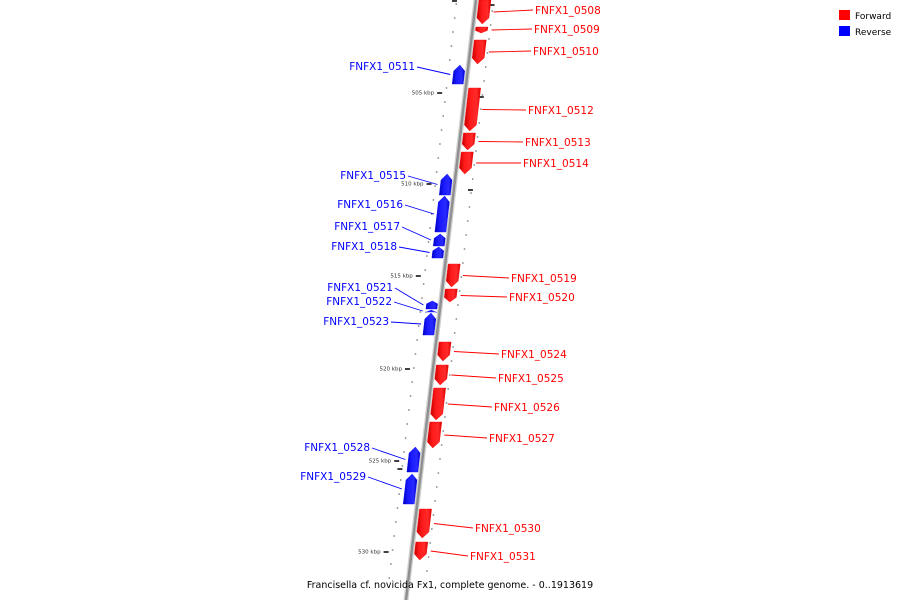 The image size is (900, 600). I want to click on legend-label-reverse: Reverse, so click(873, 33).